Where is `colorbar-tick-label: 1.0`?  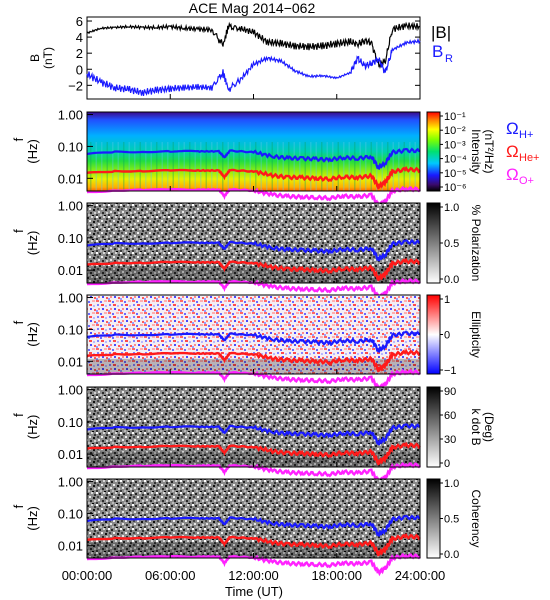
colorbar-tick-label: 1.0 is located at coordinates (451, 208).